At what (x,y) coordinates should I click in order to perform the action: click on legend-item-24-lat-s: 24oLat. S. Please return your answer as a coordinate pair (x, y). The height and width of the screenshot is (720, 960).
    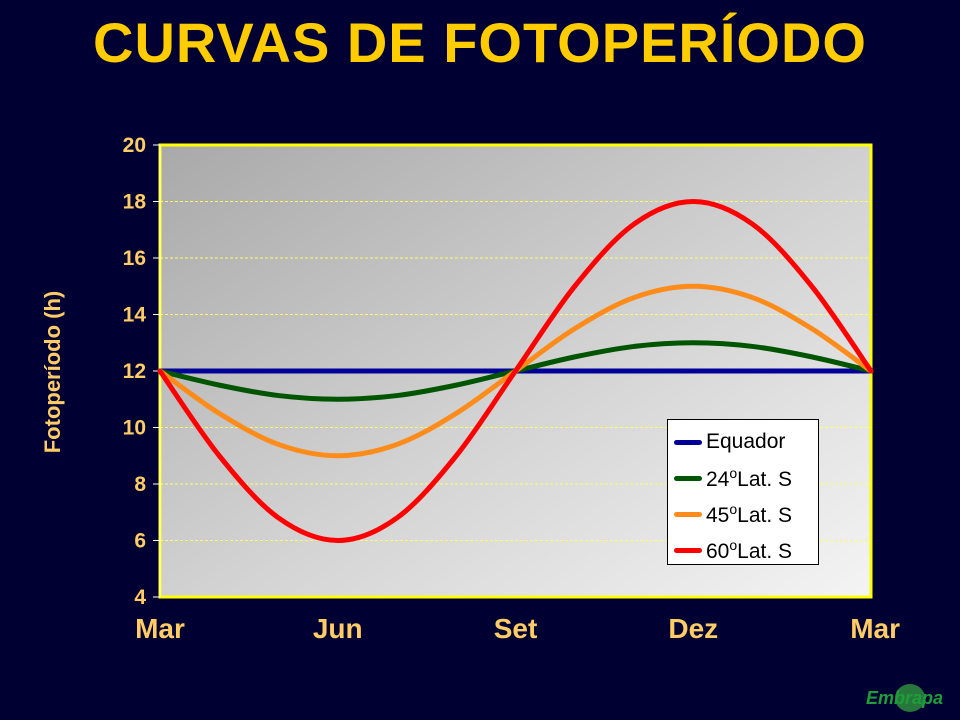
    Looking at the image, I should click on (743, 478).